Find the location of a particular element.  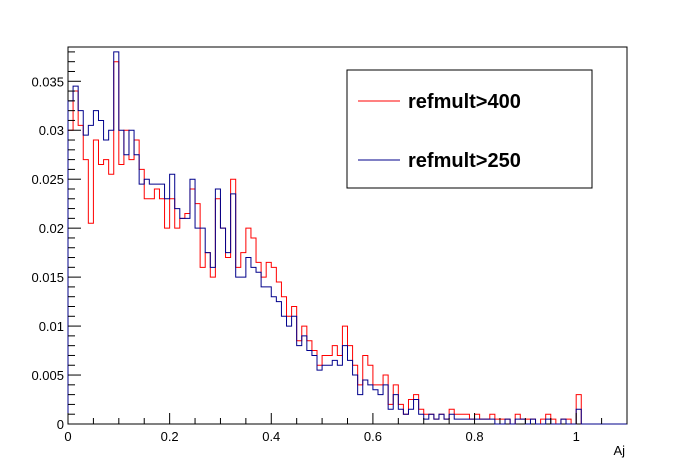

y-tick-label: 0.01 is located at coordinates (51, 326).